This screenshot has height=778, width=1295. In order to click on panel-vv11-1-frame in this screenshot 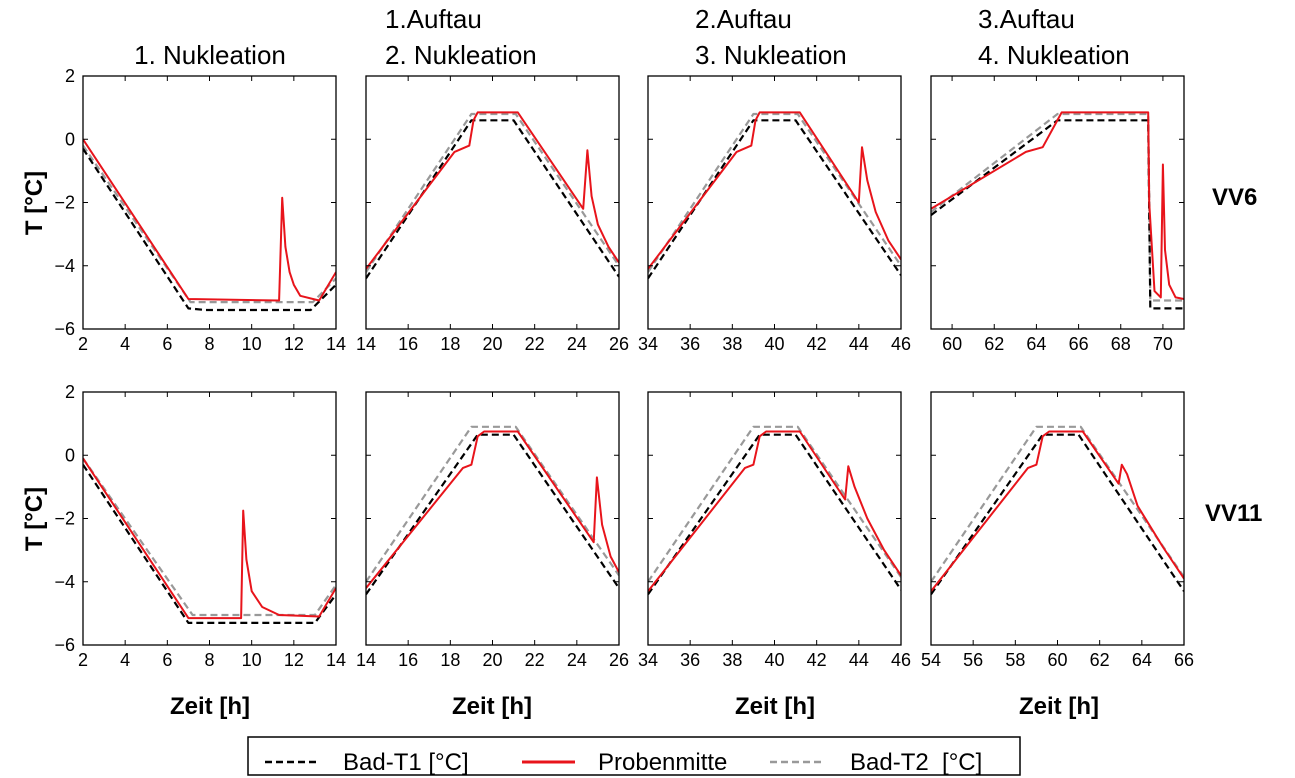, I will do `click(209, 518)`.